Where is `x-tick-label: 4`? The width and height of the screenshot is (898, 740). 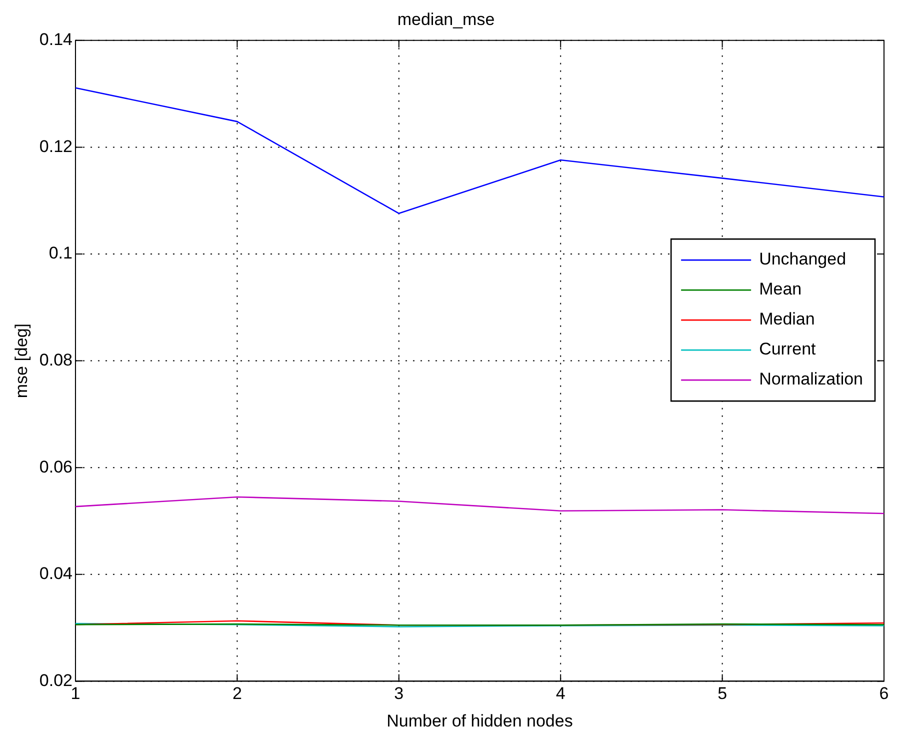 x-tick-label: 4 is located at coordinates (561, 694).